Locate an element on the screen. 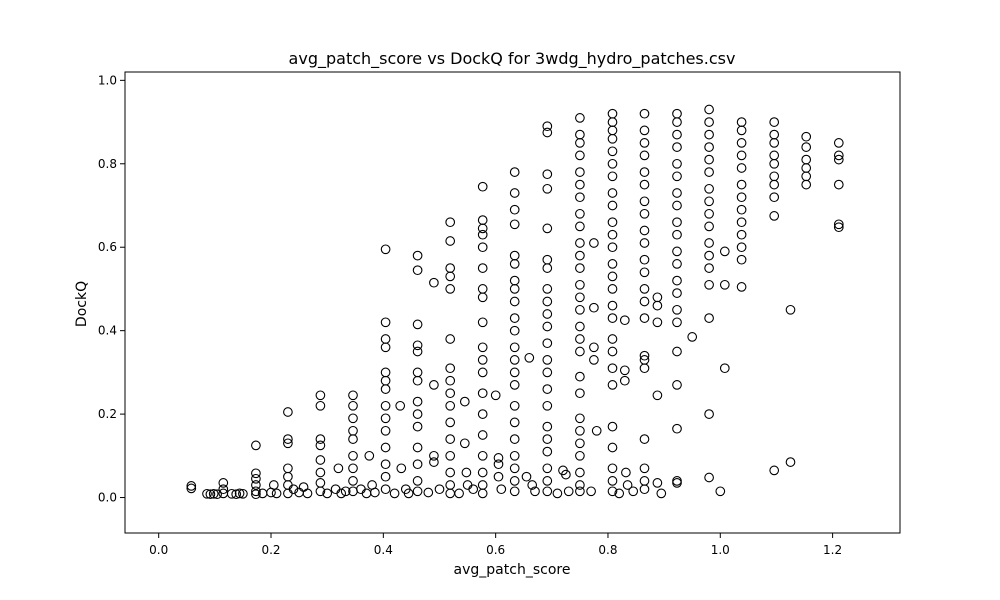 Image resolution: width=1000 pixels, height=600 pixels. y-tick-label: 0.6 is located at coordinates (107, 247).